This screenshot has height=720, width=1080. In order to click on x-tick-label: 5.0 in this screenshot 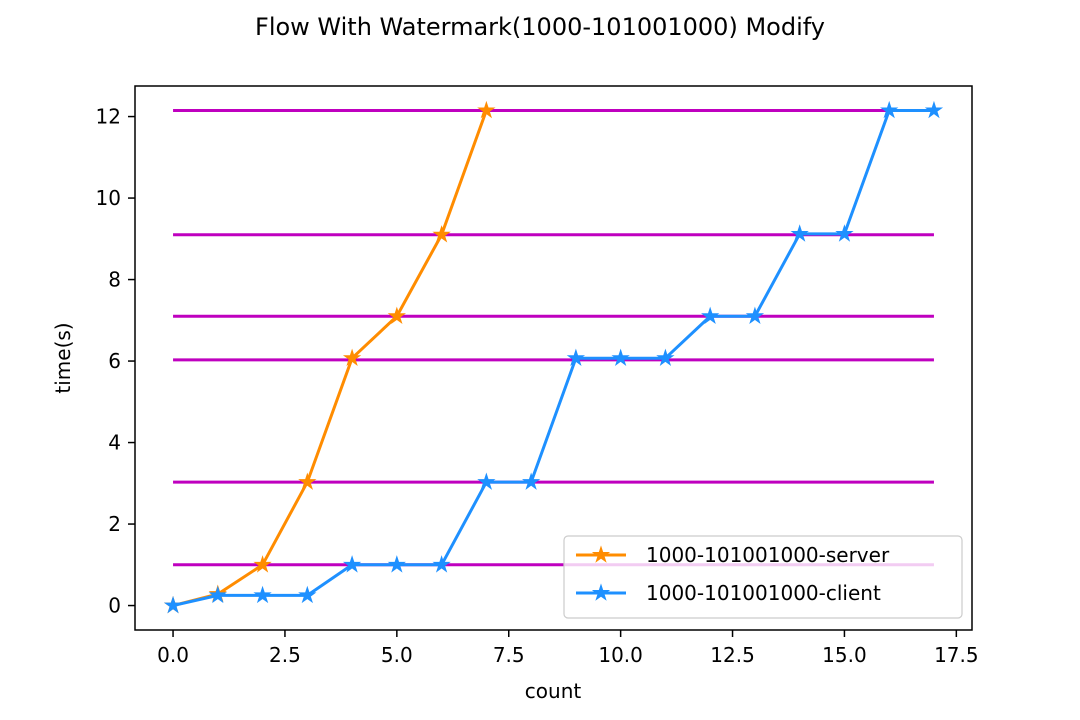, I will do `click(397, 655)`.